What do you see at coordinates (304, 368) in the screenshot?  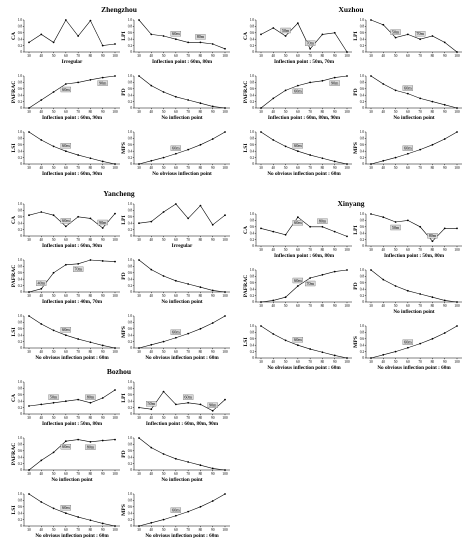 I see `panel-caption: No obvious inflection point : 60m` at bounding box center [304, 368].